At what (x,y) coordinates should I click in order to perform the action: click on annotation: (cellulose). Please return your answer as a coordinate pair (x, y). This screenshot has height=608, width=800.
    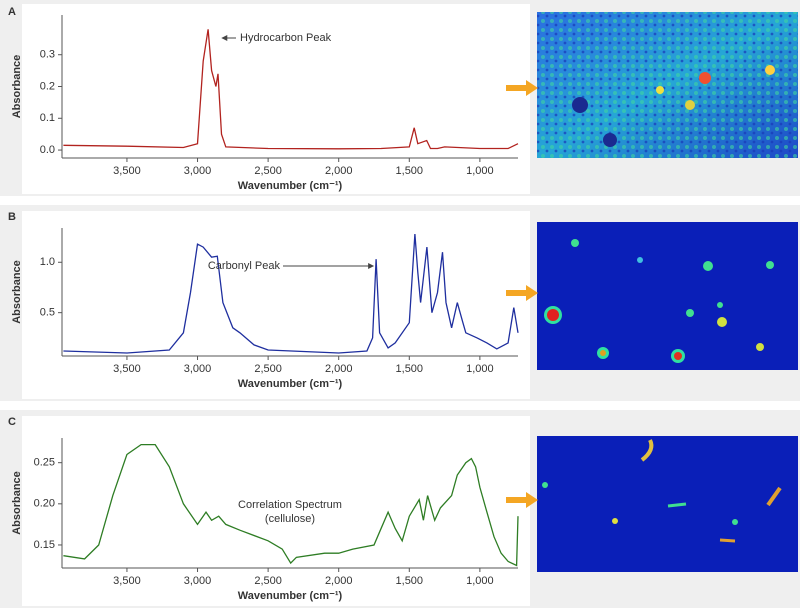
    Looking at the image, I should click on (290, 519).